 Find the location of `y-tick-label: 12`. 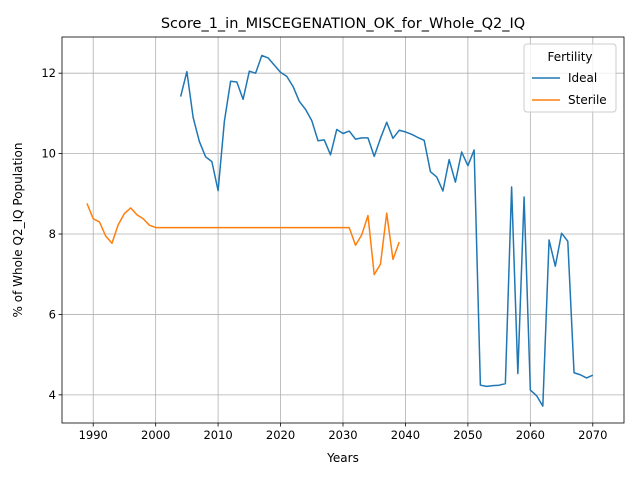

y-tick-label: 12 is located at coordinates (48, 73).